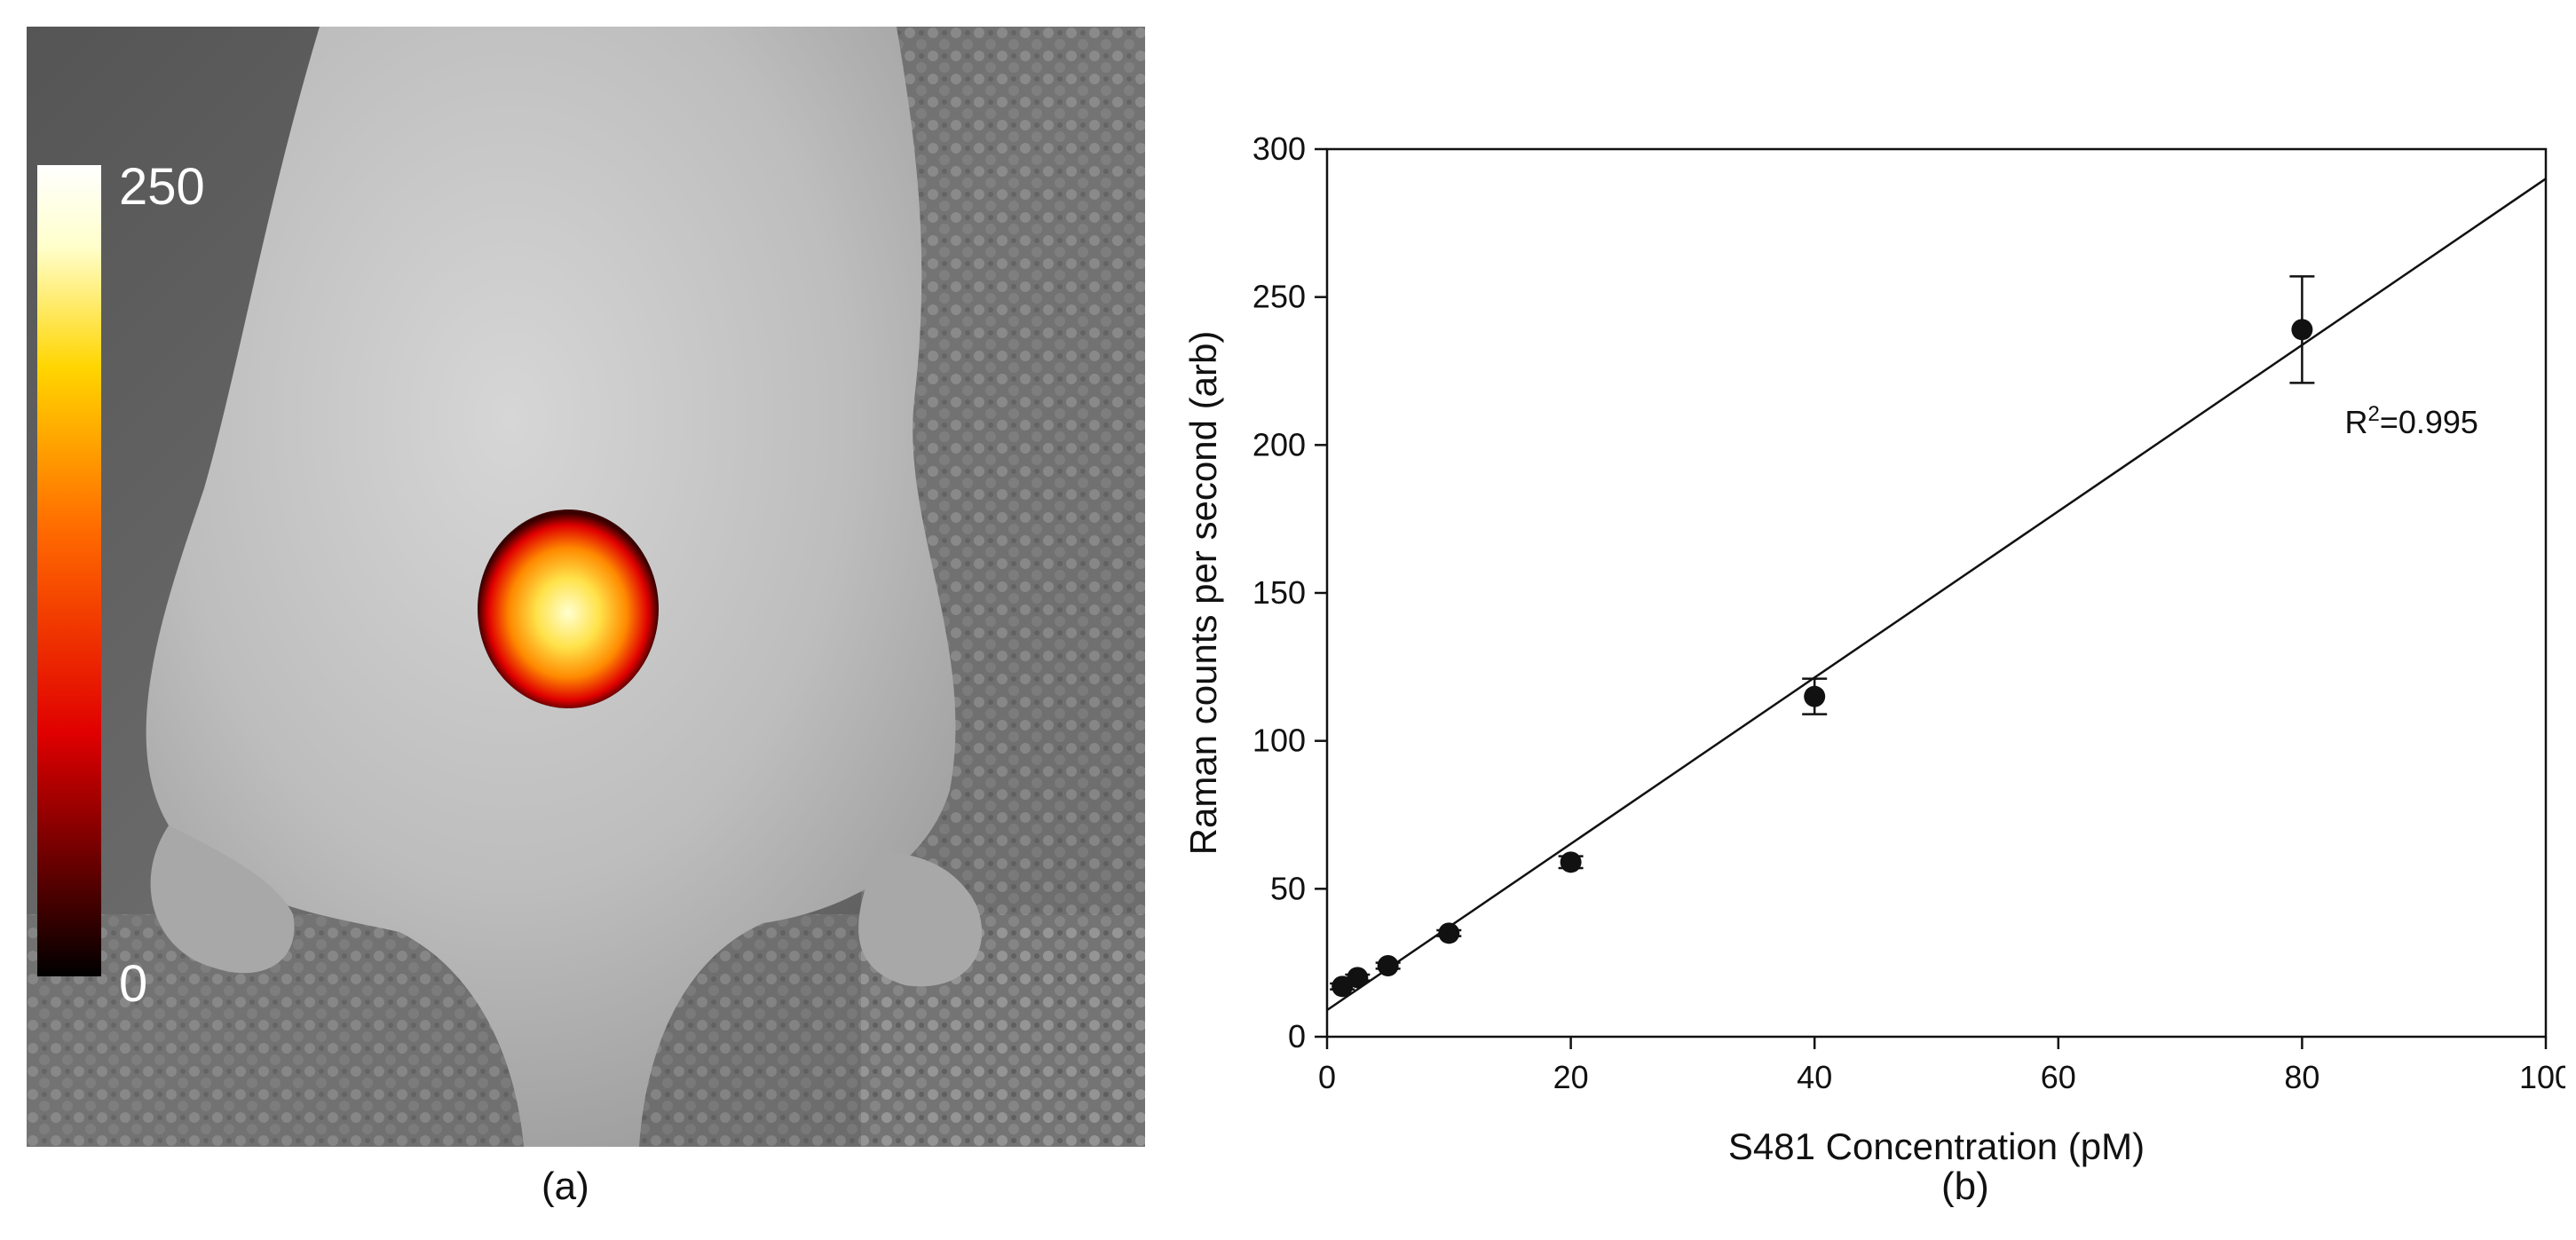 The image size is (2576, 1240). What do you see at coordinates (1279, 149) in the screenshot?
I see `y-tick-label: 300` at bounding box center [1279, 149].